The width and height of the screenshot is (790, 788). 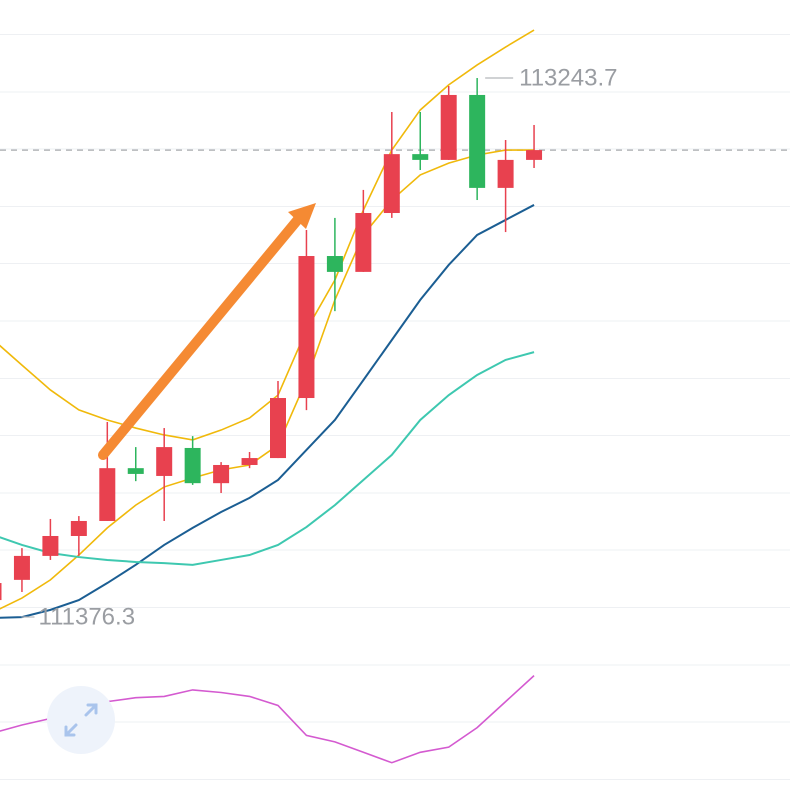 I want to click on max-label: 113243.7, so click(x=568, y=77).